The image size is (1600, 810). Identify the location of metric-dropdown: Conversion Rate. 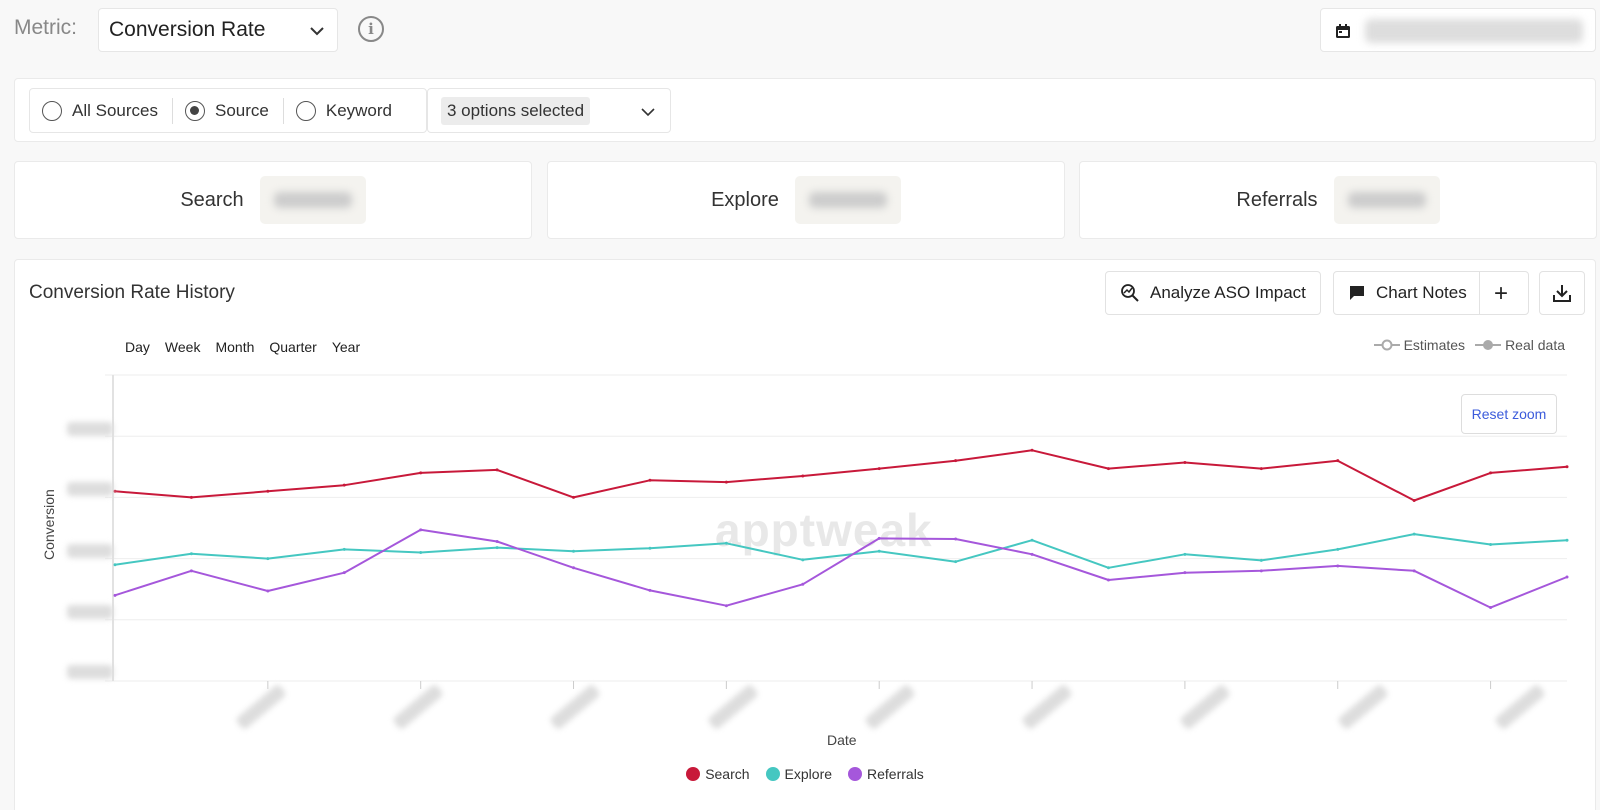
(218, 30).